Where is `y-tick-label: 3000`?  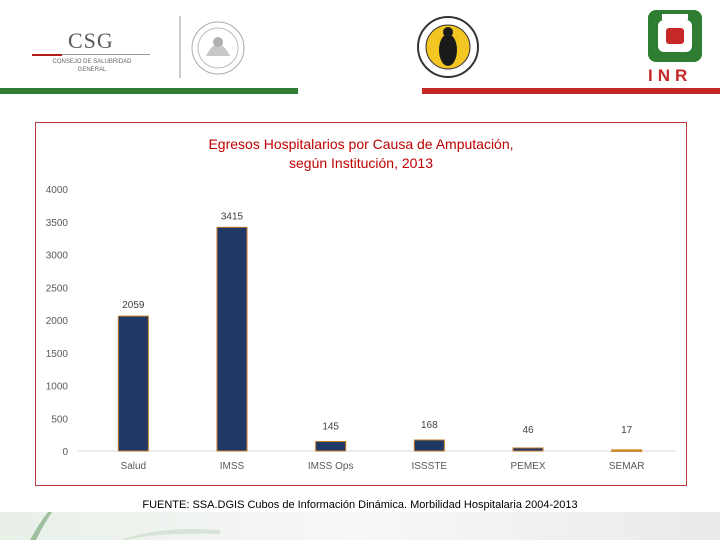 y-tick-label: 3000 is located at coordinates (57, 256).